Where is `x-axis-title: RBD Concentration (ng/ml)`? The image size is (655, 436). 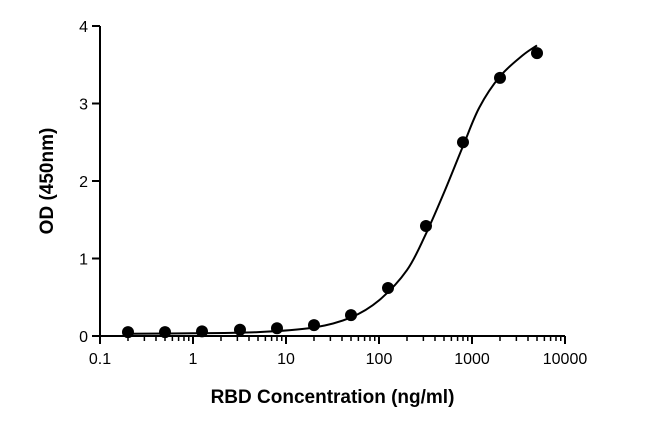
x-axis-title: RBD Concentration (ng/ml) is located at coordinates (333, 397).